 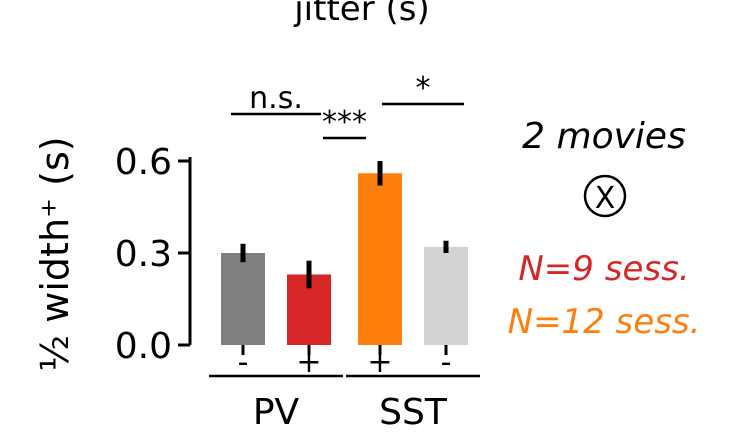 I want to click on y-axis-label: ½ width⁺ (s), so click(x=55, y=253).